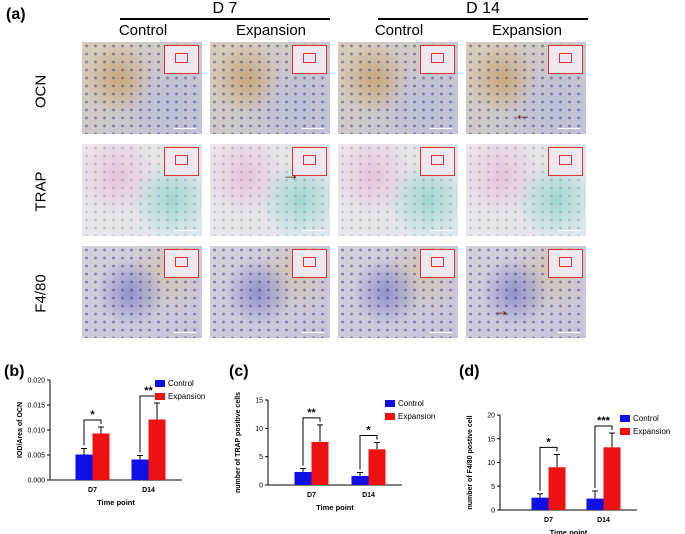 The height and width of the screenshot is (534, 685). I want to click on y-tick-label: 0.020, so click(36, 381).